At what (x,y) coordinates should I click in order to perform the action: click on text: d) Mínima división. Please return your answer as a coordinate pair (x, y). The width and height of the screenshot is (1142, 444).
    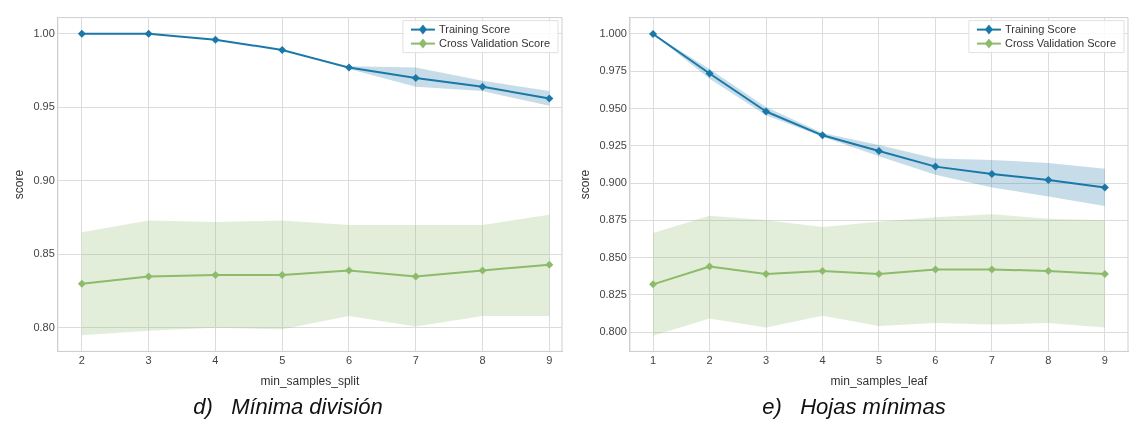
    Looking at the image, I should click on (288, 407).